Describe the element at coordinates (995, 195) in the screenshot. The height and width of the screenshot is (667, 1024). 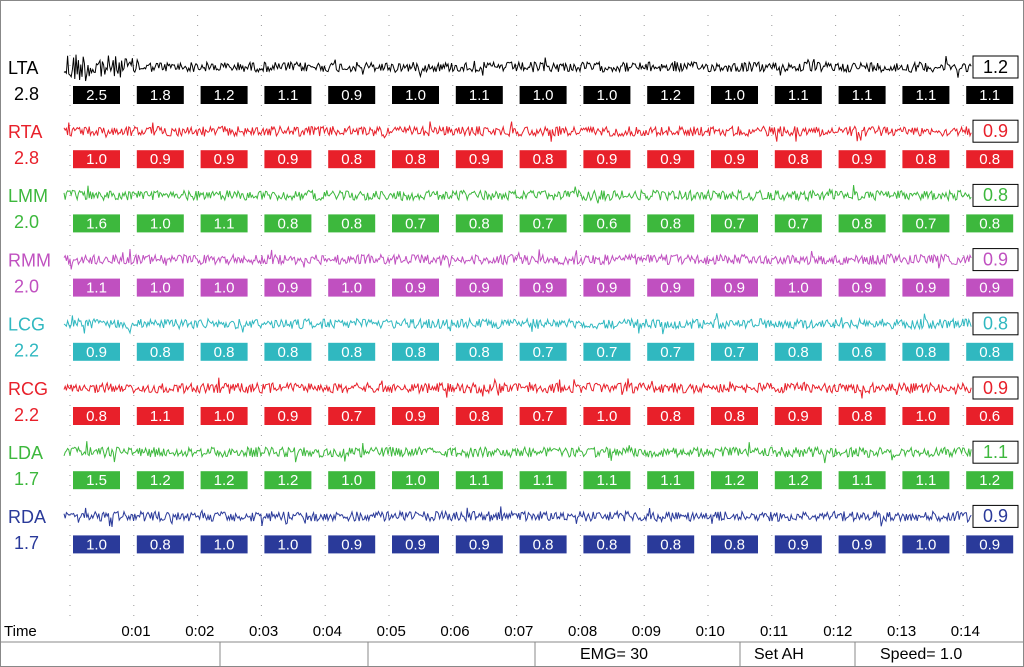
I see `current-value: 0.8` at that location.